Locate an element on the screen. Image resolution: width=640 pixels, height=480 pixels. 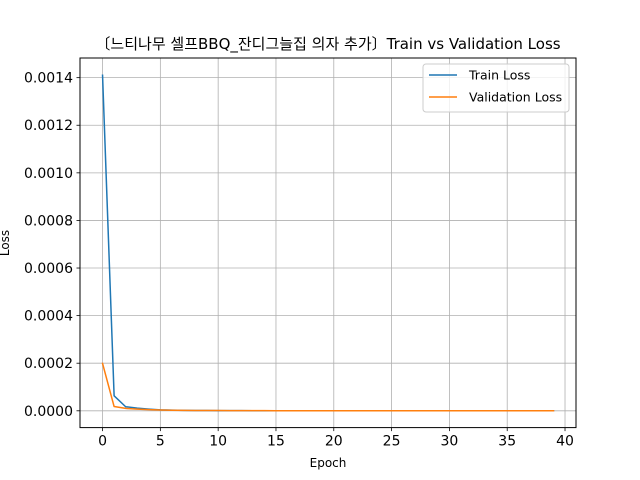
legend-box is located at coordinates (496, 88).